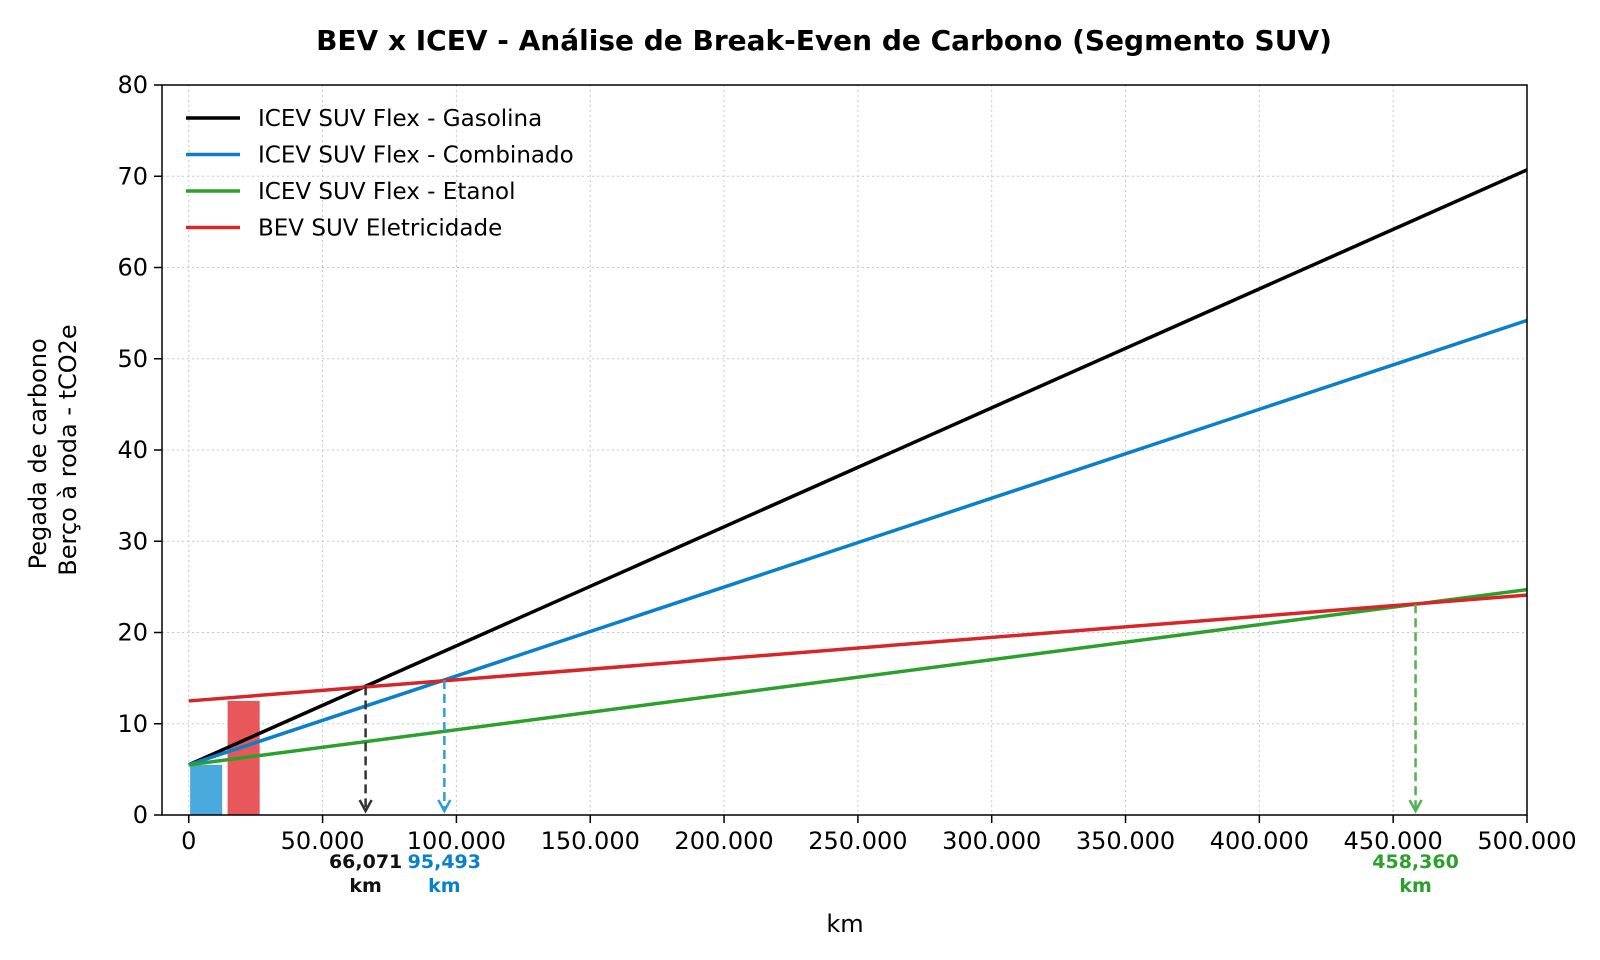 The image size is (1600, 960). What do you see at coordinates (386, 192) in the screenshot?
I see `legend-label: ICEV SUV Flex - Etanol` at bounding box center [386, 192].